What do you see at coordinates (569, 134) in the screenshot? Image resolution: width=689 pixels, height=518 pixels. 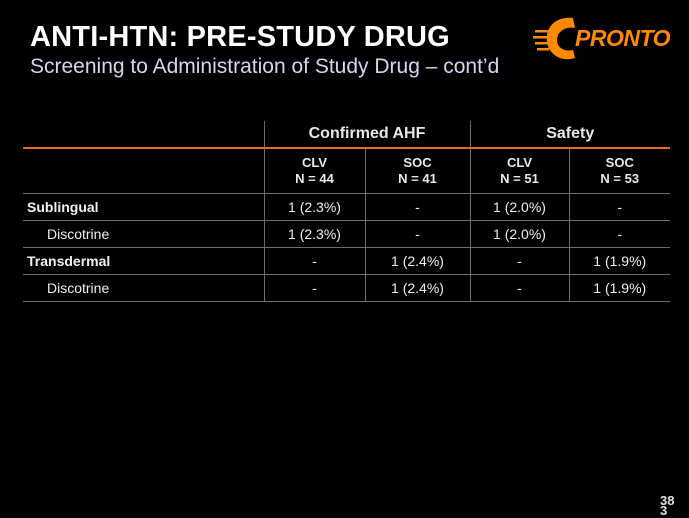 I see `group-header-safety: Safety` at bounding box center [569, 134].